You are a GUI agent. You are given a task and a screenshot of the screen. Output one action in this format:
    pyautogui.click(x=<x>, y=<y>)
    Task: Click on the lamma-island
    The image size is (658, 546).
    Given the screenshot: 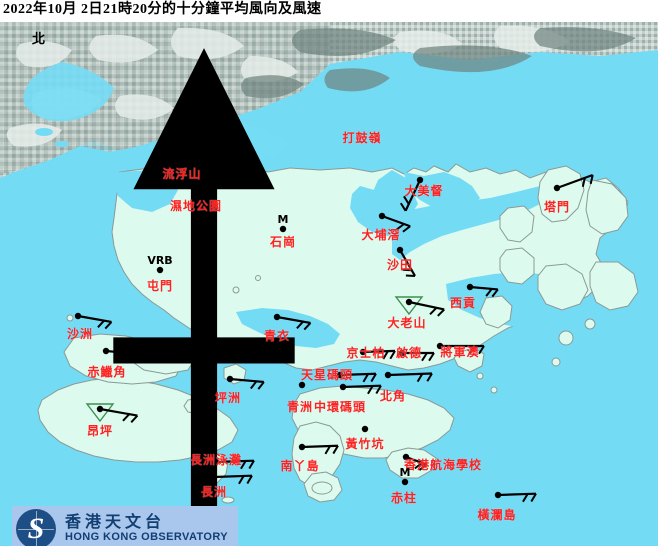 What is the action you would take?
    pyautogui.click(x=318, y=462)
    